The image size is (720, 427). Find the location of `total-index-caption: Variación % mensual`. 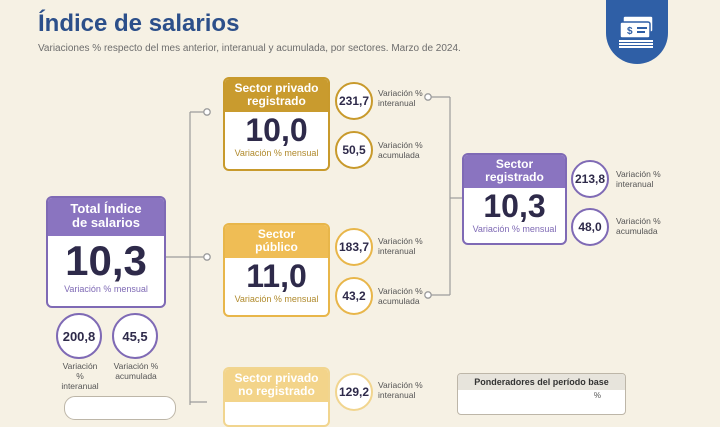

total-index-caption: Variación % mensual is located at coordinates (106, 288).